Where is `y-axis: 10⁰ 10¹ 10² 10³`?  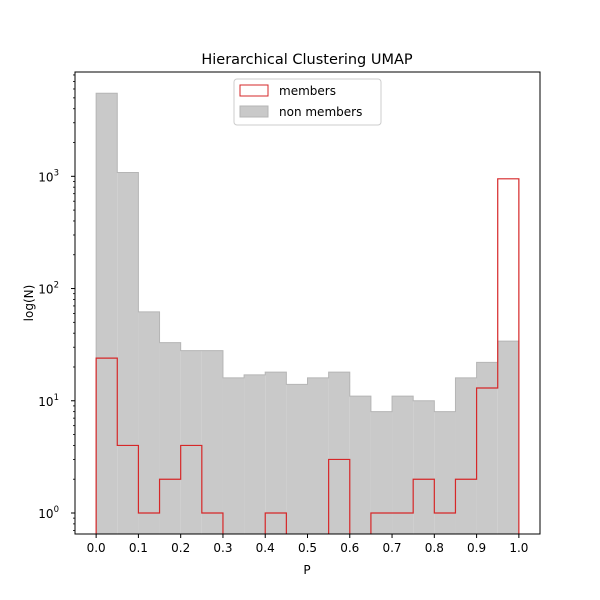 y-axis: 10⁰ 10¹ 10² 10³ is located at coordinates (56, 302).